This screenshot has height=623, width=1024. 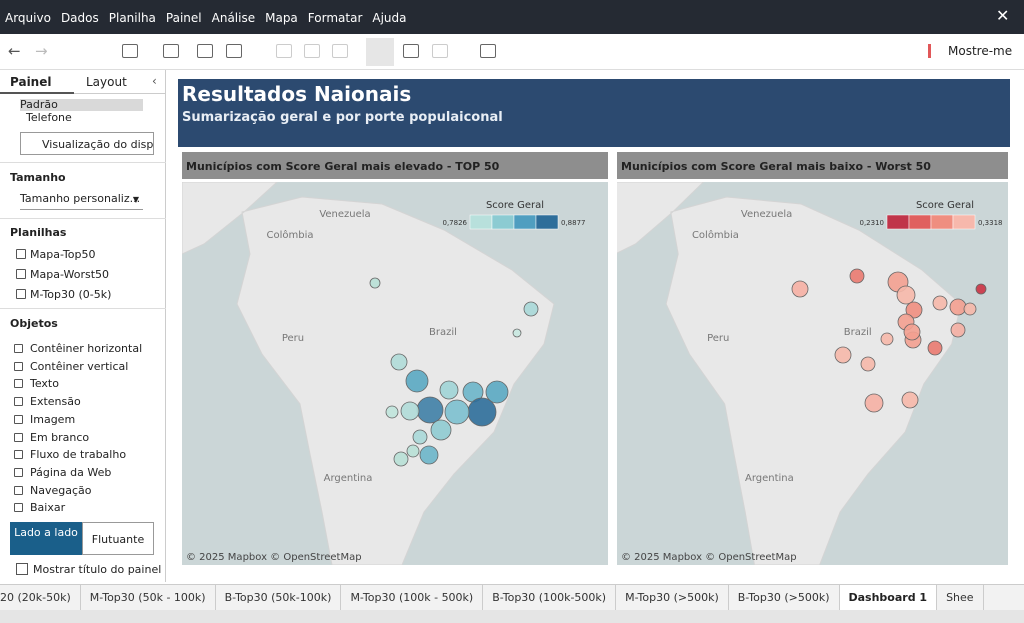 What do you see at coordinates (148, 597) in the screenshot?
I see `sheet-tab: M-Top30 (50k - 100k)` at bounding box center [148, 597].